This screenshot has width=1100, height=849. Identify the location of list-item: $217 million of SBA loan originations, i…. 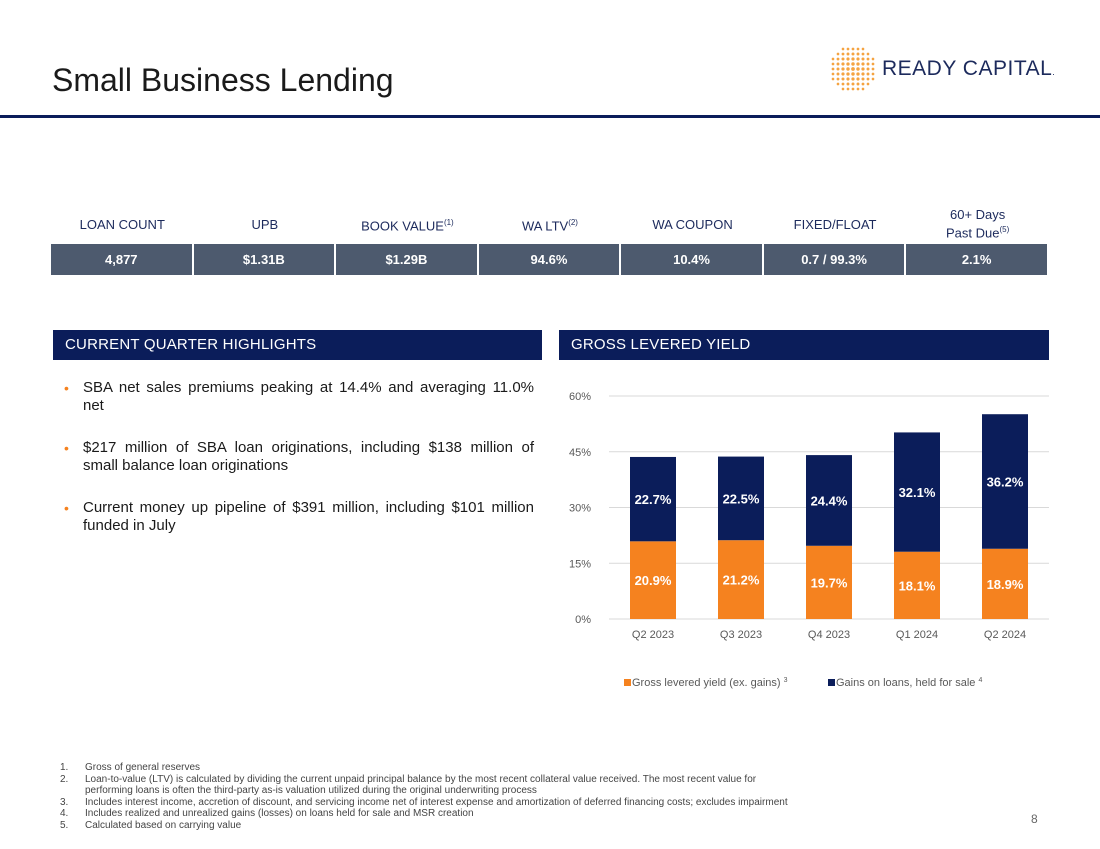
(299, 457).